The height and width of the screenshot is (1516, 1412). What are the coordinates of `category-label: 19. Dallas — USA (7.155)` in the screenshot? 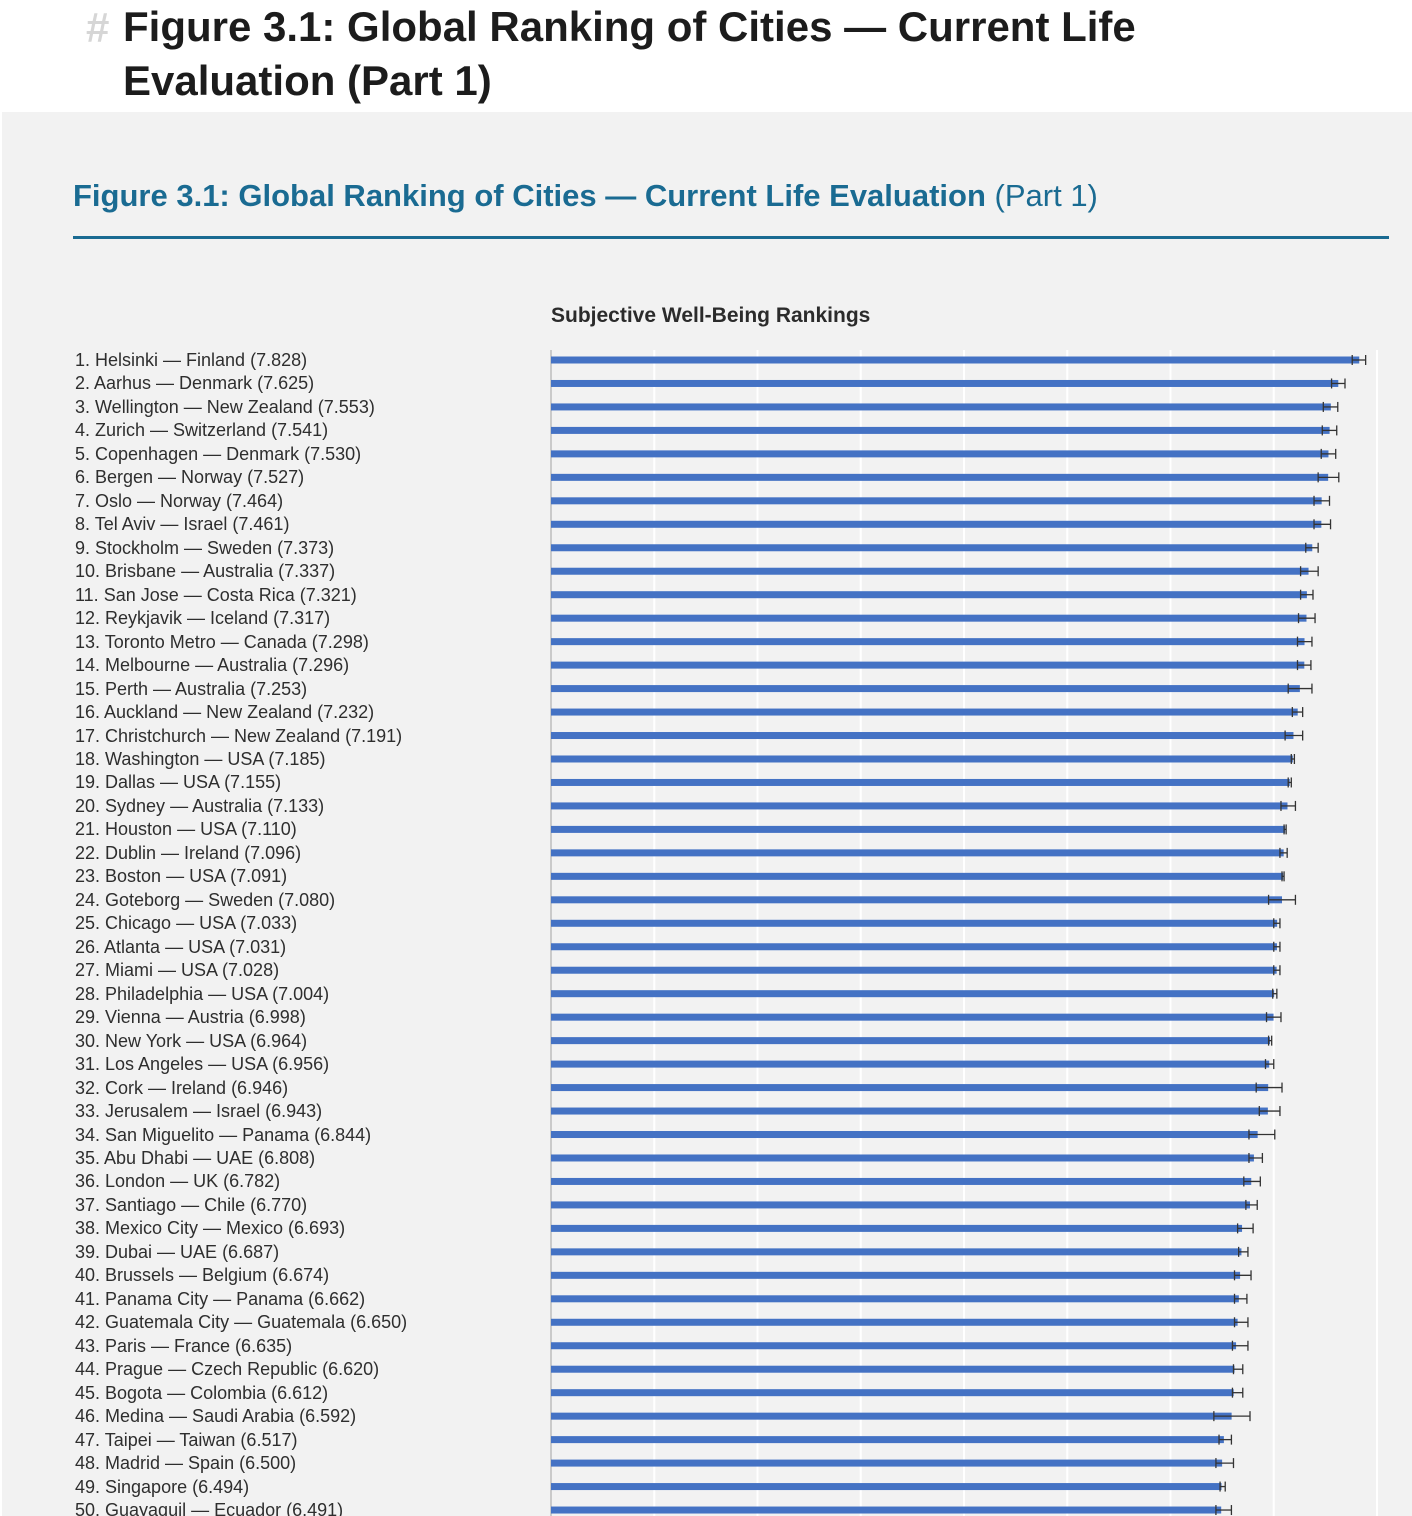 It's located at (178, 782).